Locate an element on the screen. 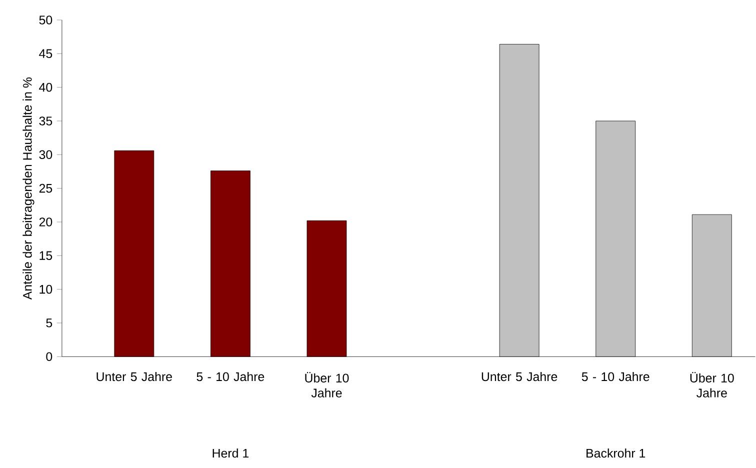 The image size is (756, 468). y-tick-label: 25 is located at coordinates (45, 188).